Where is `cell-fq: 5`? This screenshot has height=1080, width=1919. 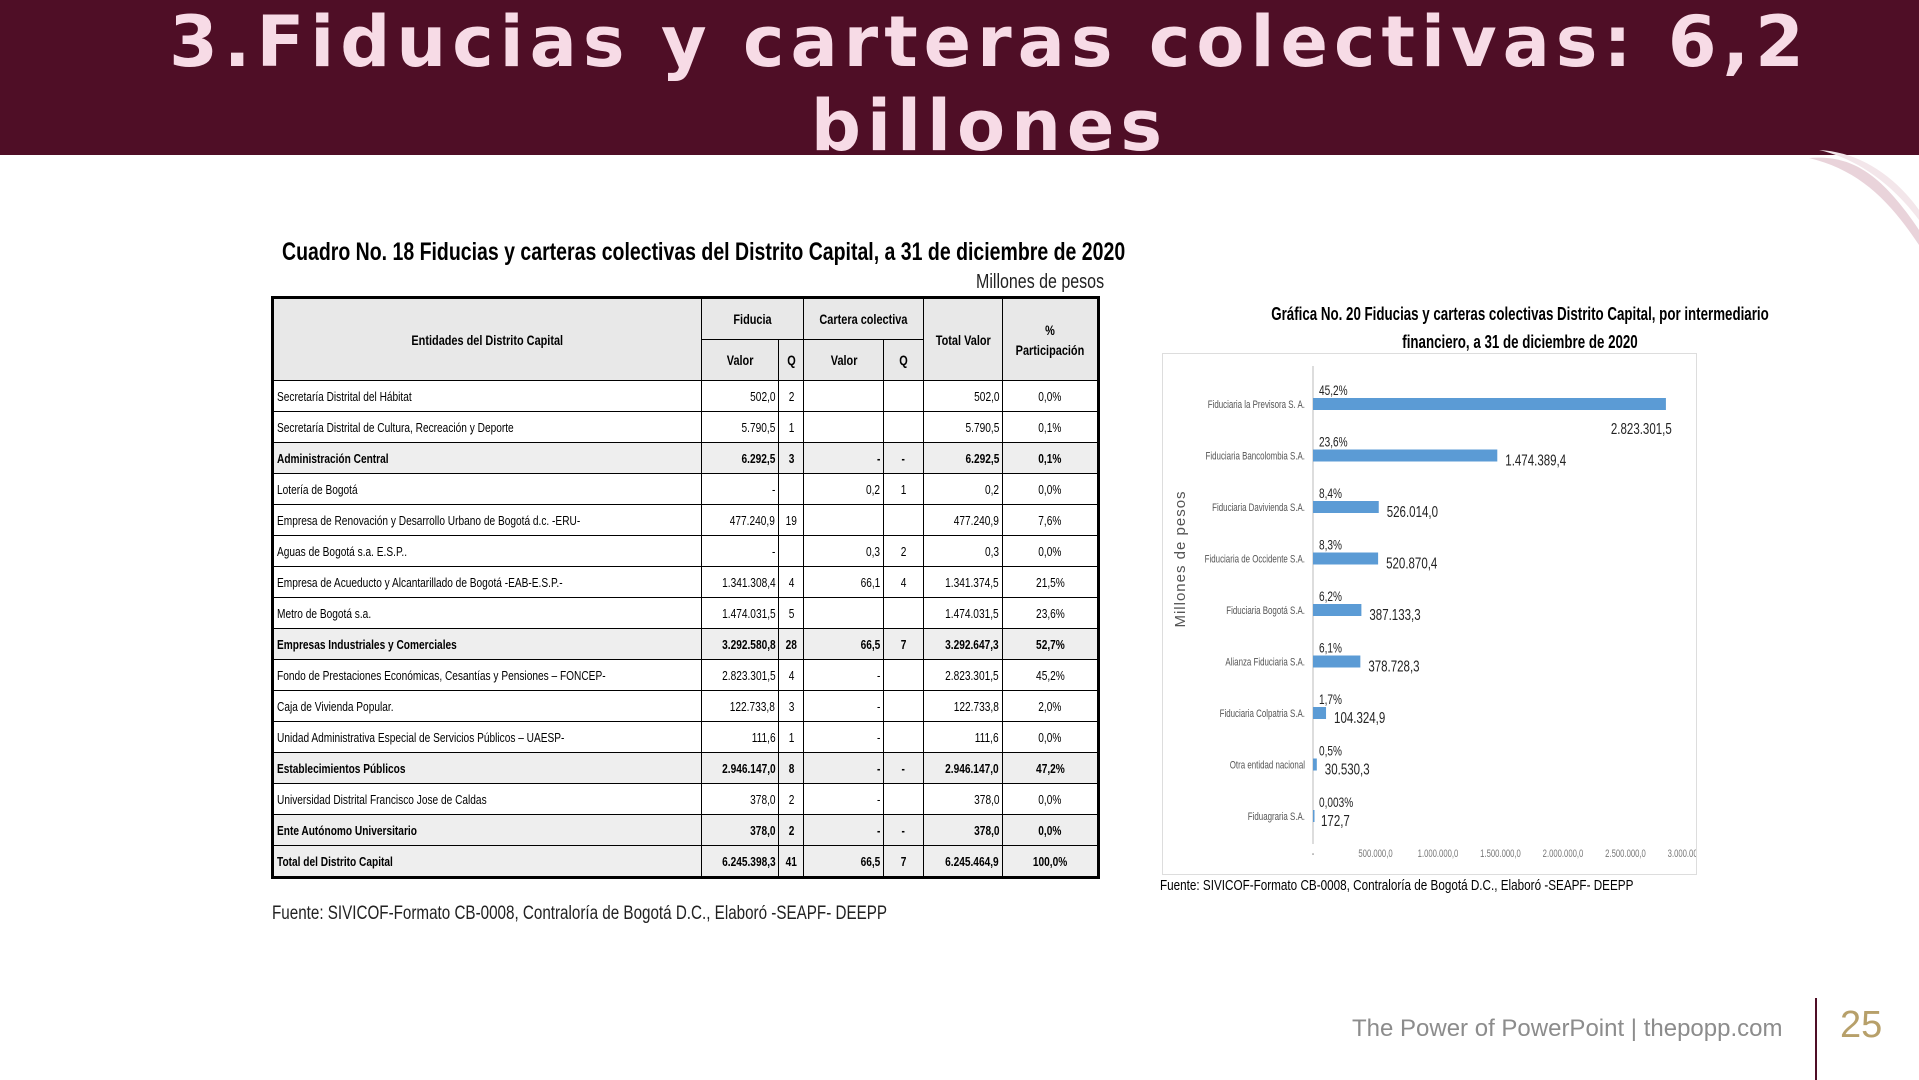
cell-fq: 5 is located at coordinates (791, 613).